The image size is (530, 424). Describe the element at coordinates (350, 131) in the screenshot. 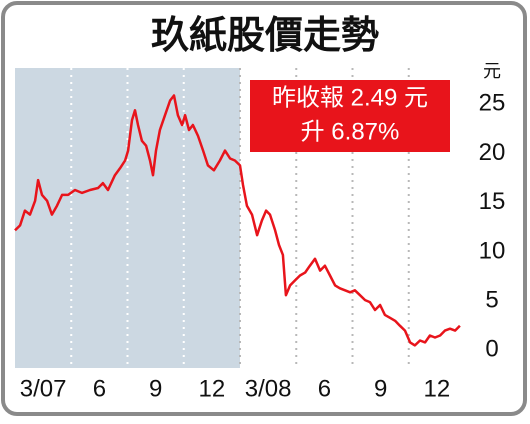

I see `annotation-text: 升 6.87%` at that location.